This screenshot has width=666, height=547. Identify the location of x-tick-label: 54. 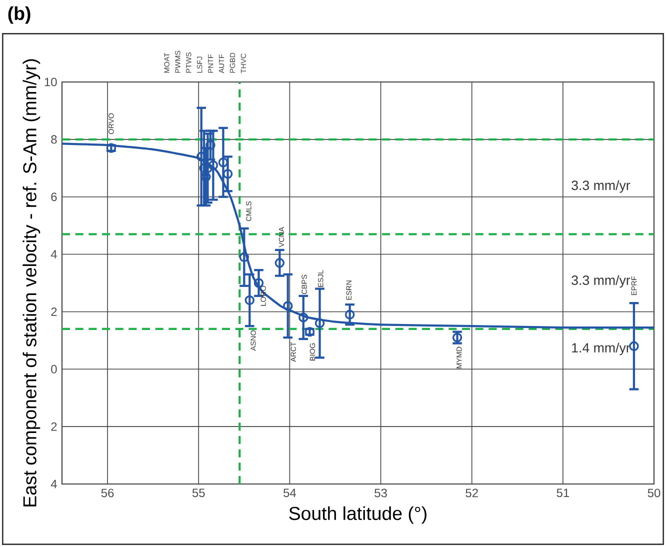
(290, 493).